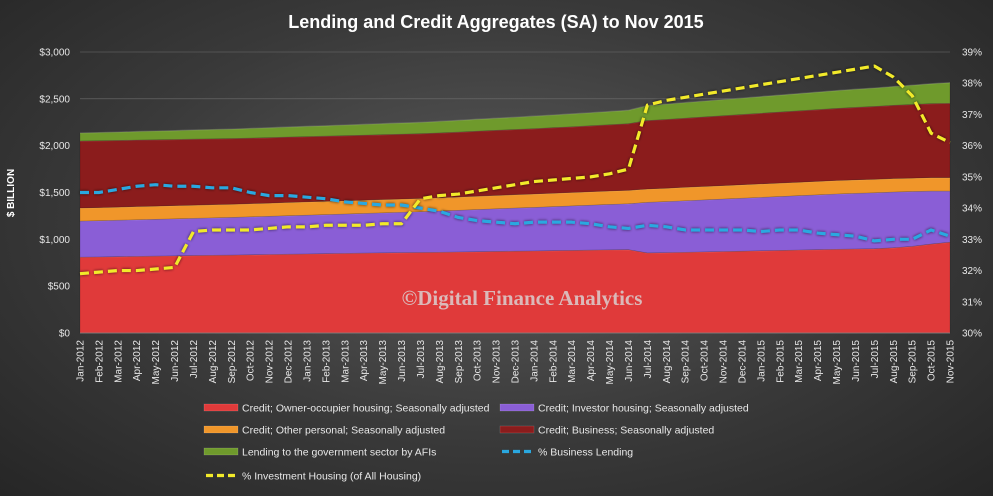 This screenshot has width=993, height=496. Describe the element at coordinates (724, 362) in the screenshot. I see `x-tick-label-34: Nov-2014` at that location.